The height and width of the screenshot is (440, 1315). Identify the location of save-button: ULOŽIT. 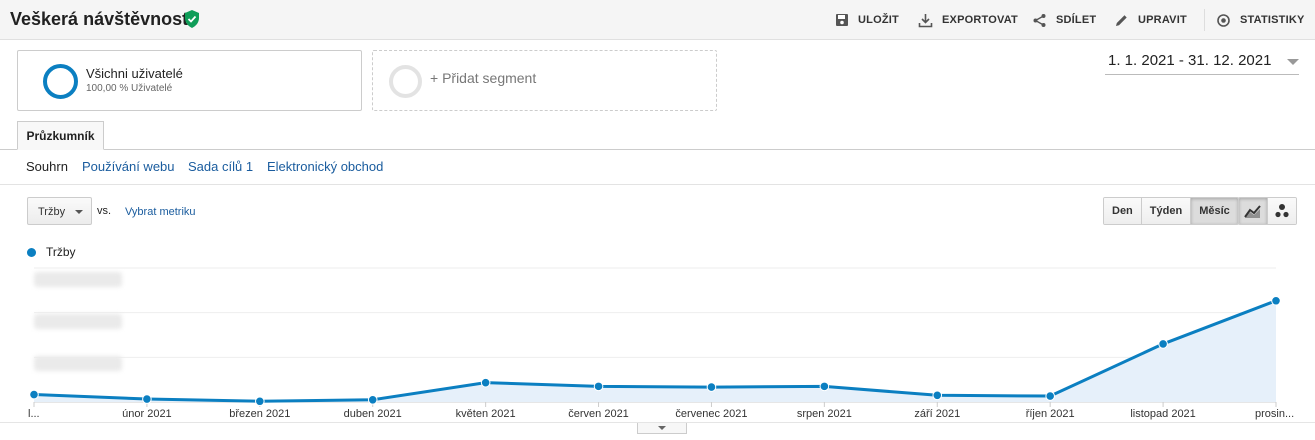
(867, 20).